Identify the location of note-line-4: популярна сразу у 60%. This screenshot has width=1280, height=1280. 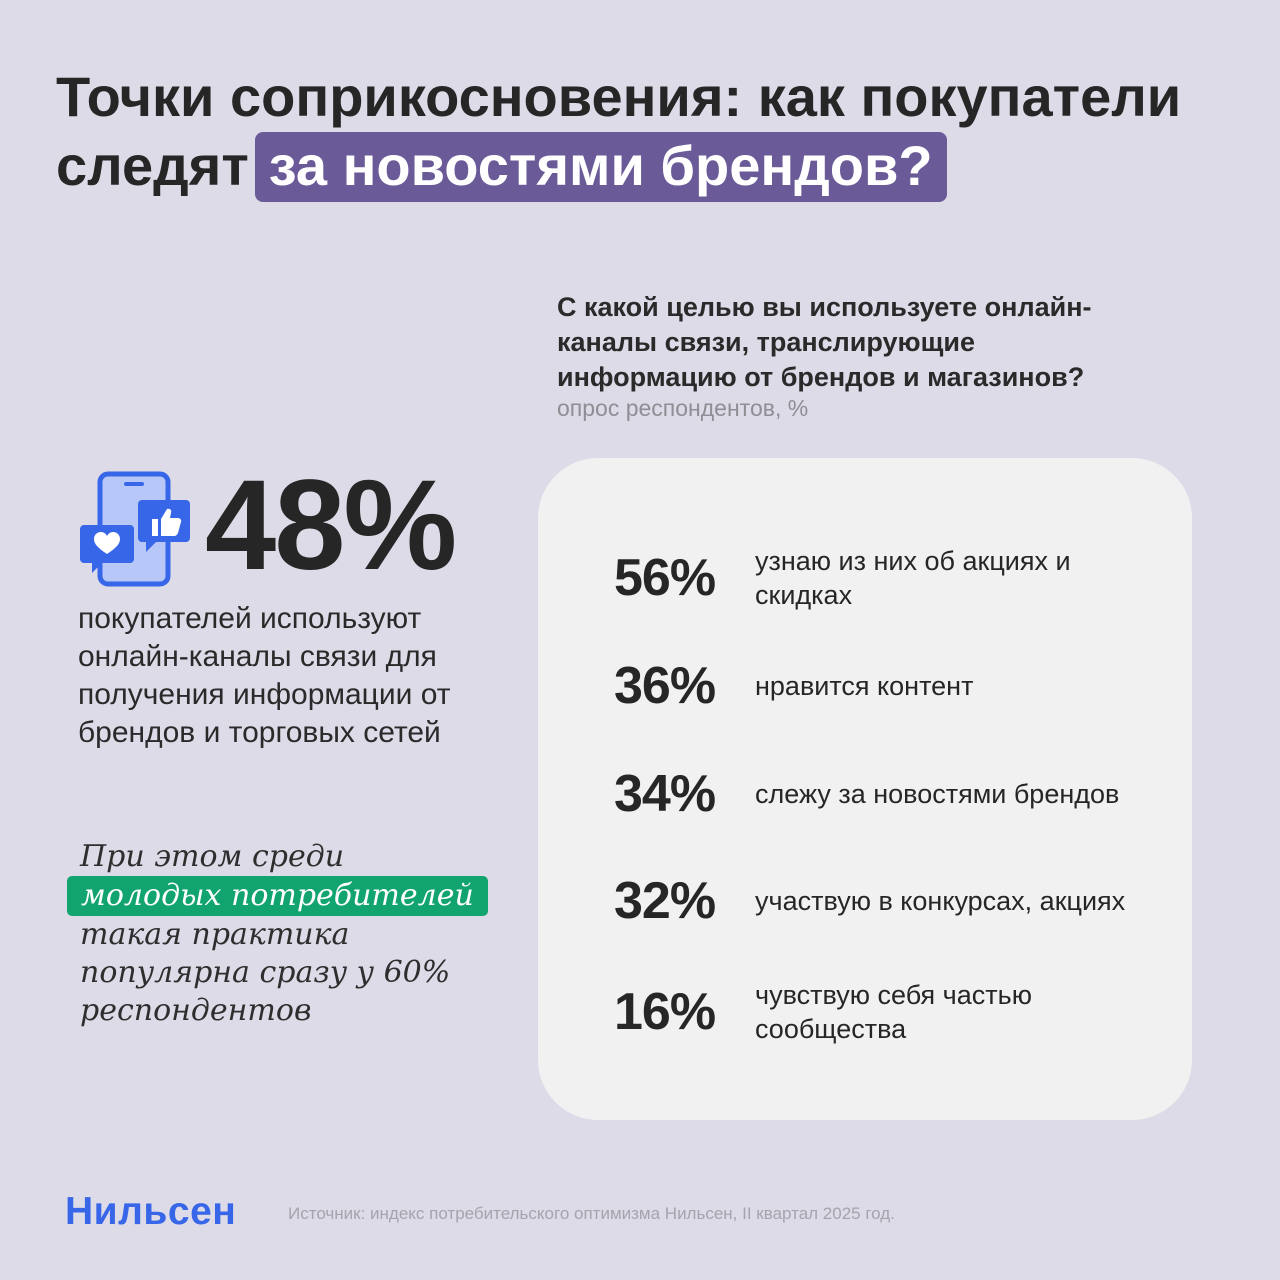
(265, 972).